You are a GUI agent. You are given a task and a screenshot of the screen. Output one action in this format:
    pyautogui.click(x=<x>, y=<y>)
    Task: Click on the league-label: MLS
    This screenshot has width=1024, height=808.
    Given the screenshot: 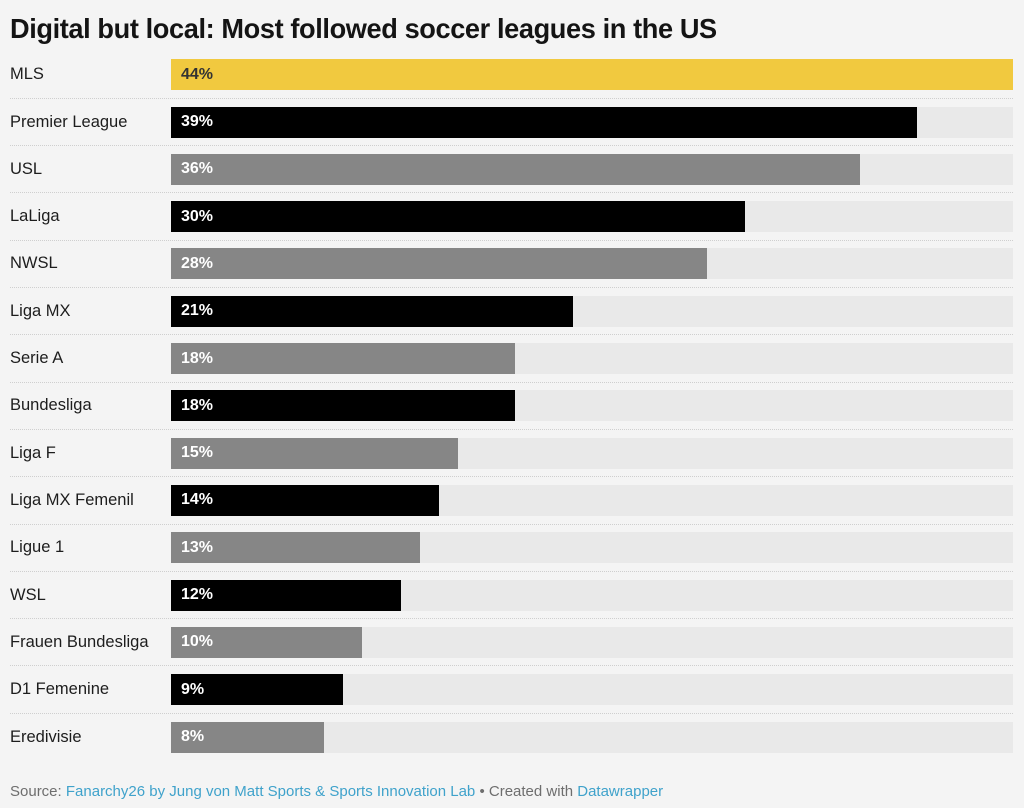 What is the action you would take?
    pyautogui.click(x=27, y=74)
    